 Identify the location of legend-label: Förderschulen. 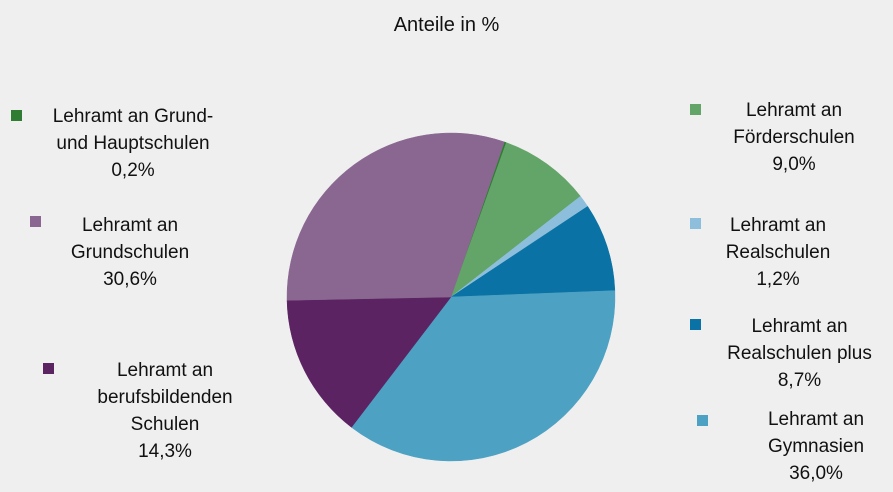
(794, 137).